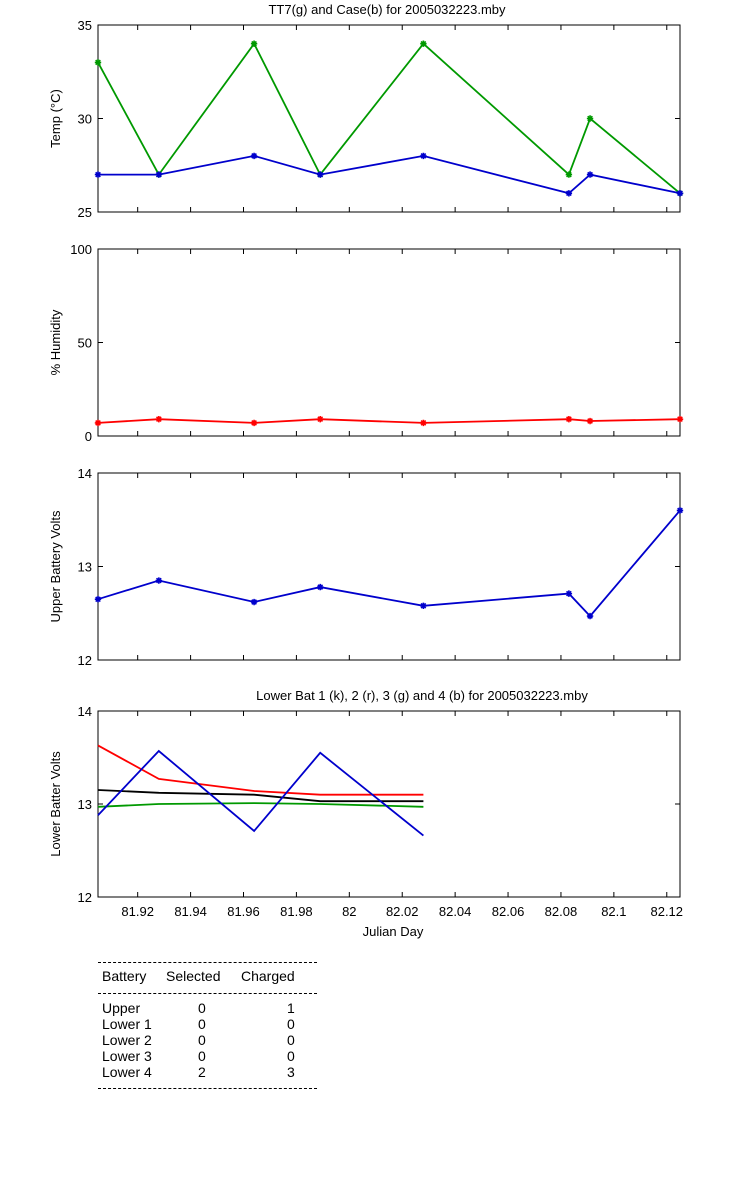  I want to click on table-header-row: Battery Selected Charged, so click(207, 978).